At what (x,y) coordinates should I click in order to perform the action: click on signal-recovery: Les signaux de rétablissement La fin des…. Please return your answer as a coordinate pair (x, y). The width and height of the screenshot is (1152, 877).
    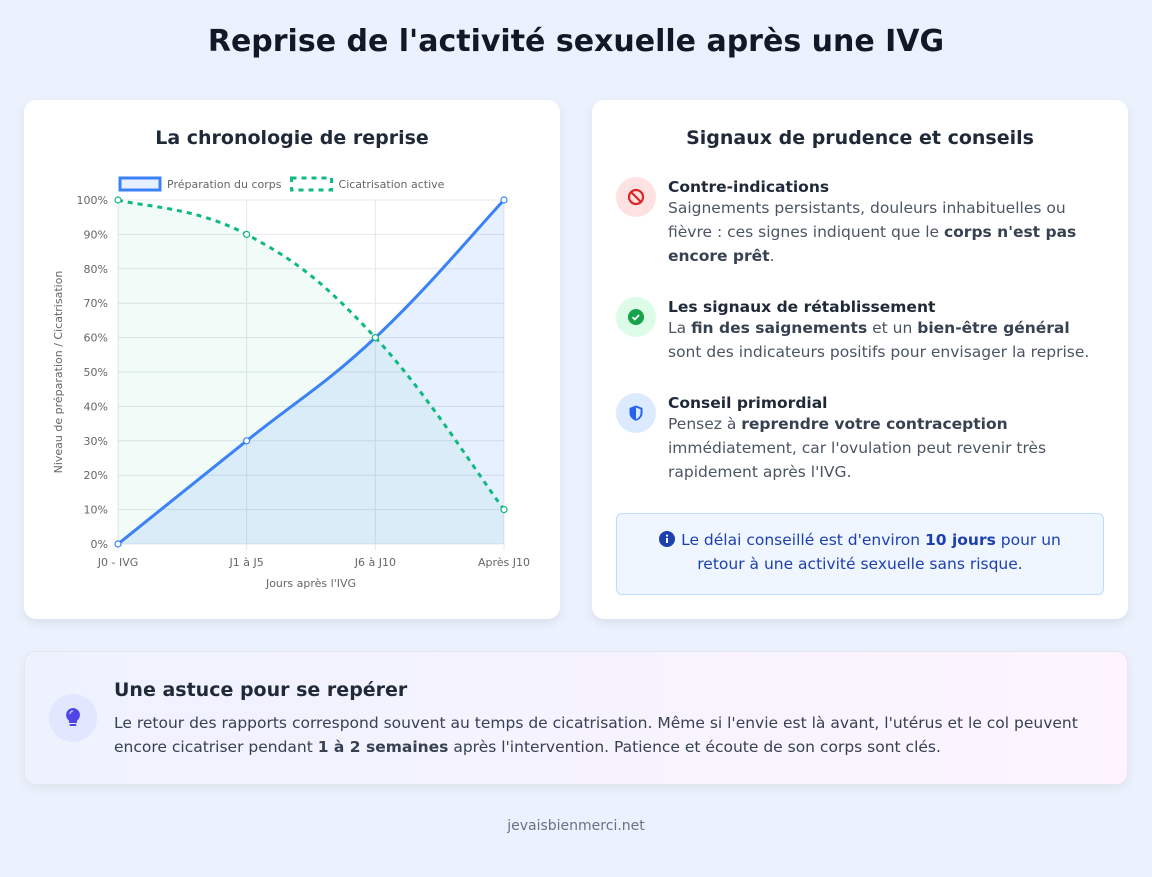
    Looking at the image, I should click on (862, 330).